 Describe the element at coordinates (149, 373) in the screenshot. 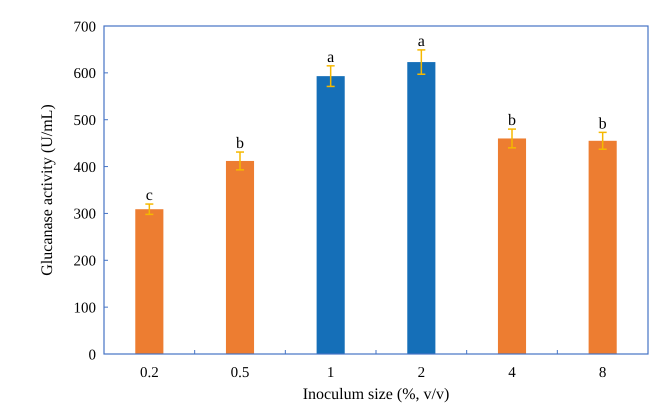

I see `x-tick-label: 0.2` at that location.